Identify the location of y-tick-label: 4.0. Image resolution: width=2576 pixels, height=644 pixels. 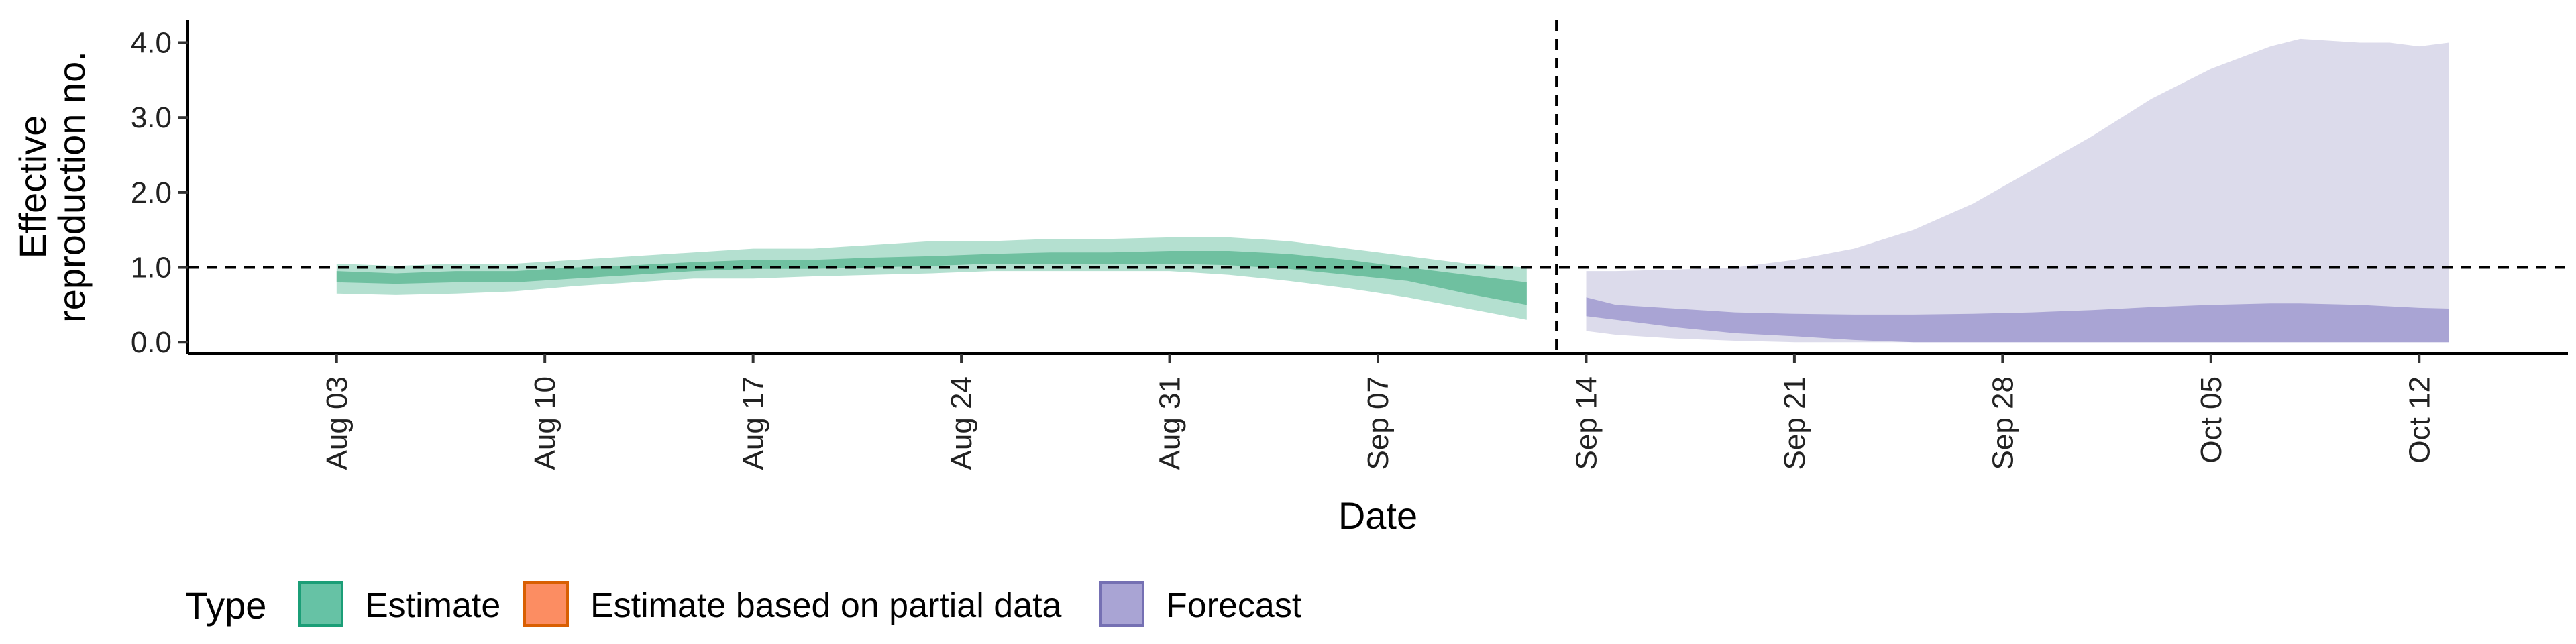
(151, 43).